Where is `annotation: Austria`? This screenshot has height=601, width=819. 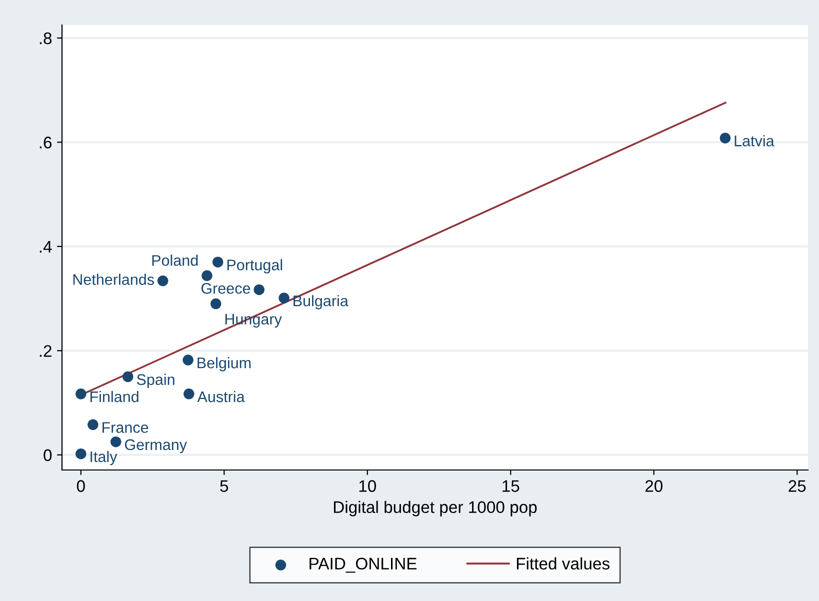
annotation: Austria is located at coordinates (221, 396).